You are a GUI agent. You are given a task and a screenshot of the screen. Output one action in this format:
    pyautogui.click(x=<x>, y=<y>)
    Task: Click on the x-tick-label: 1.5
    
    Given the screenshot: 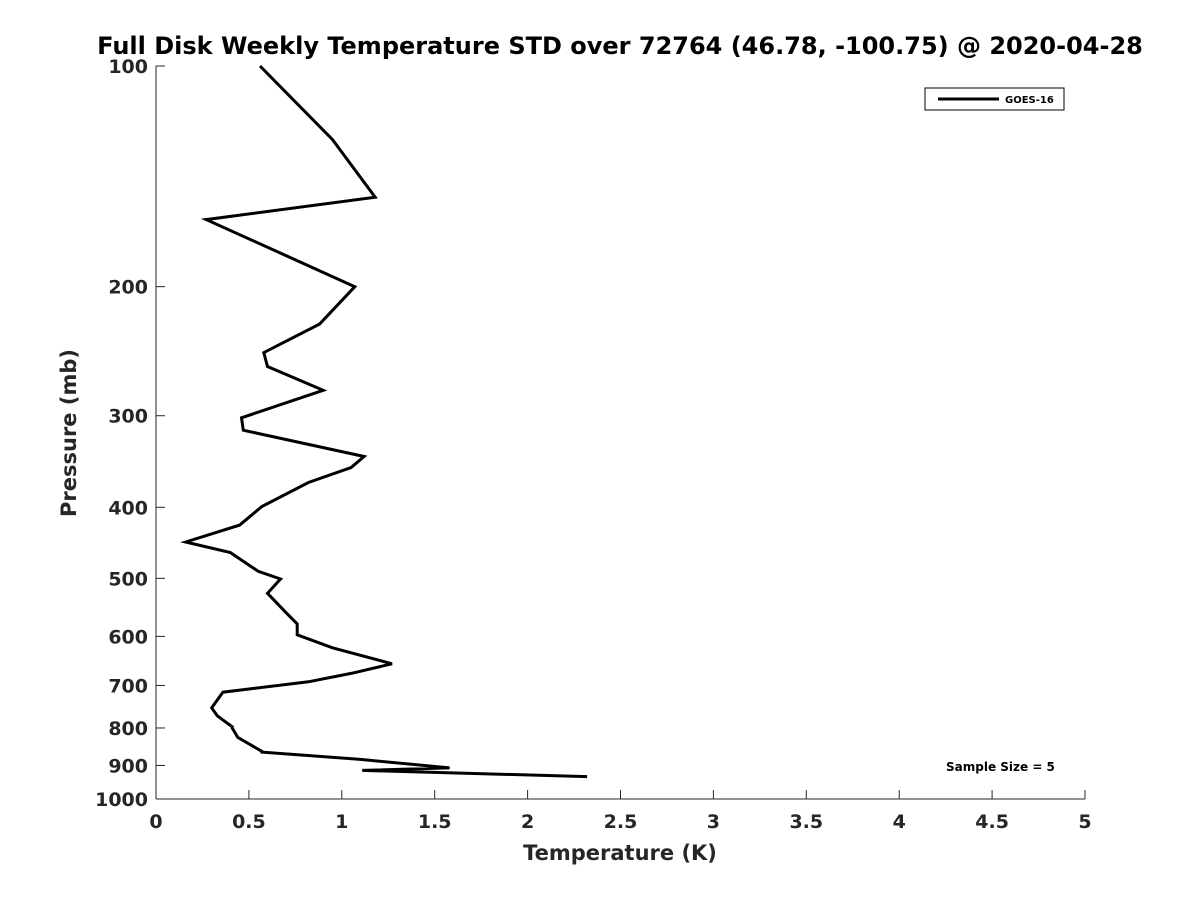 What is the action you would take?
    pyautogui.click(x=435, y=822)
    